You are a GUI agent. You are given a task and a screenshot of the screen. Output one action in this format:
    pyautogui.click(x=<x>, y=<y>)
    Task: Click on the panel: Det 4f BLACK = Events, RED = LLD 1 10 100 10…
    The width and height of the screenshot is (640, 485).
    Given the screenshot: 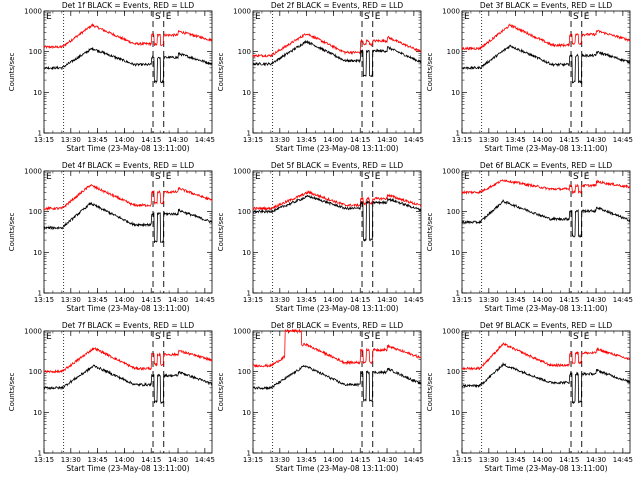 What is the action you would take?
    pyautogui.click(x=111, y=237)
    